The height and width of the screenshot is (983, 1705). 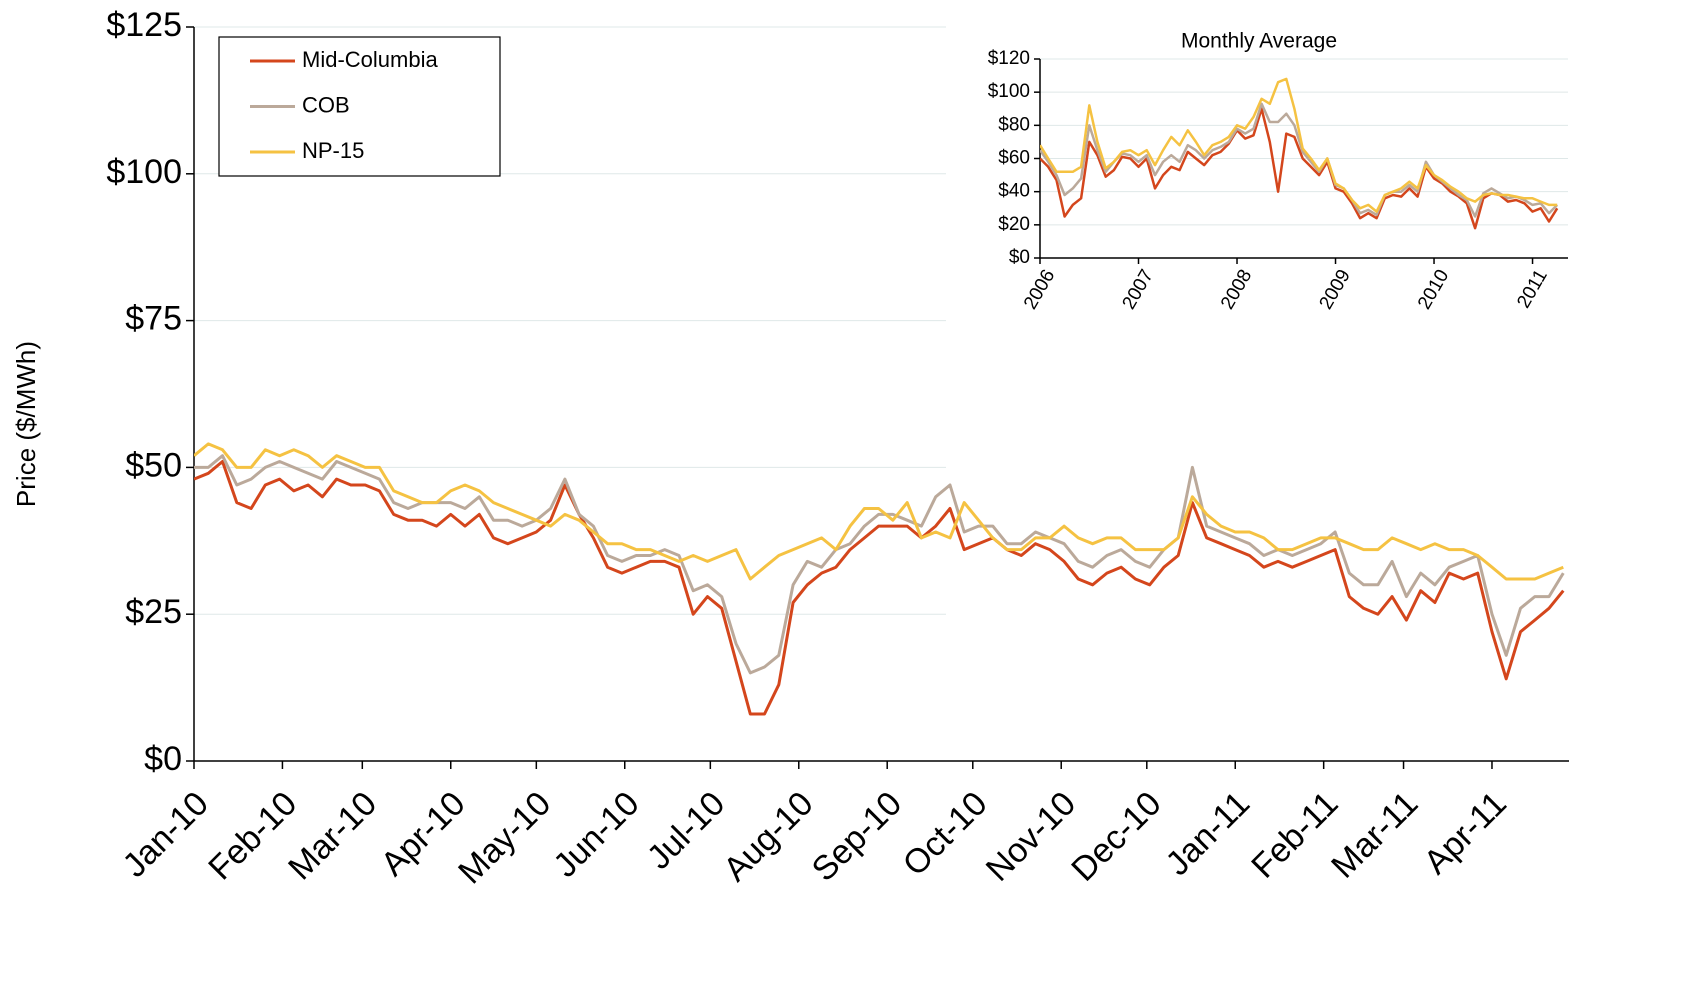 I want to click on plot-lines, so click(x=1299, y=153).